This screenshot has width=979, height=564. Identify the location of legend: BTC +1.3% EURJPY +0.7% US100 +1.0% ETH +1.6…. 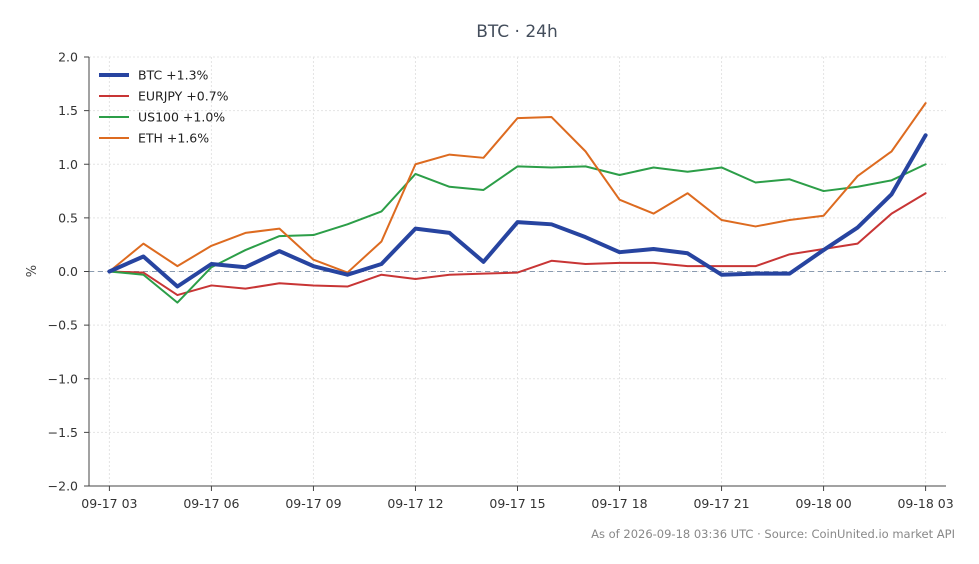
(164, 107).